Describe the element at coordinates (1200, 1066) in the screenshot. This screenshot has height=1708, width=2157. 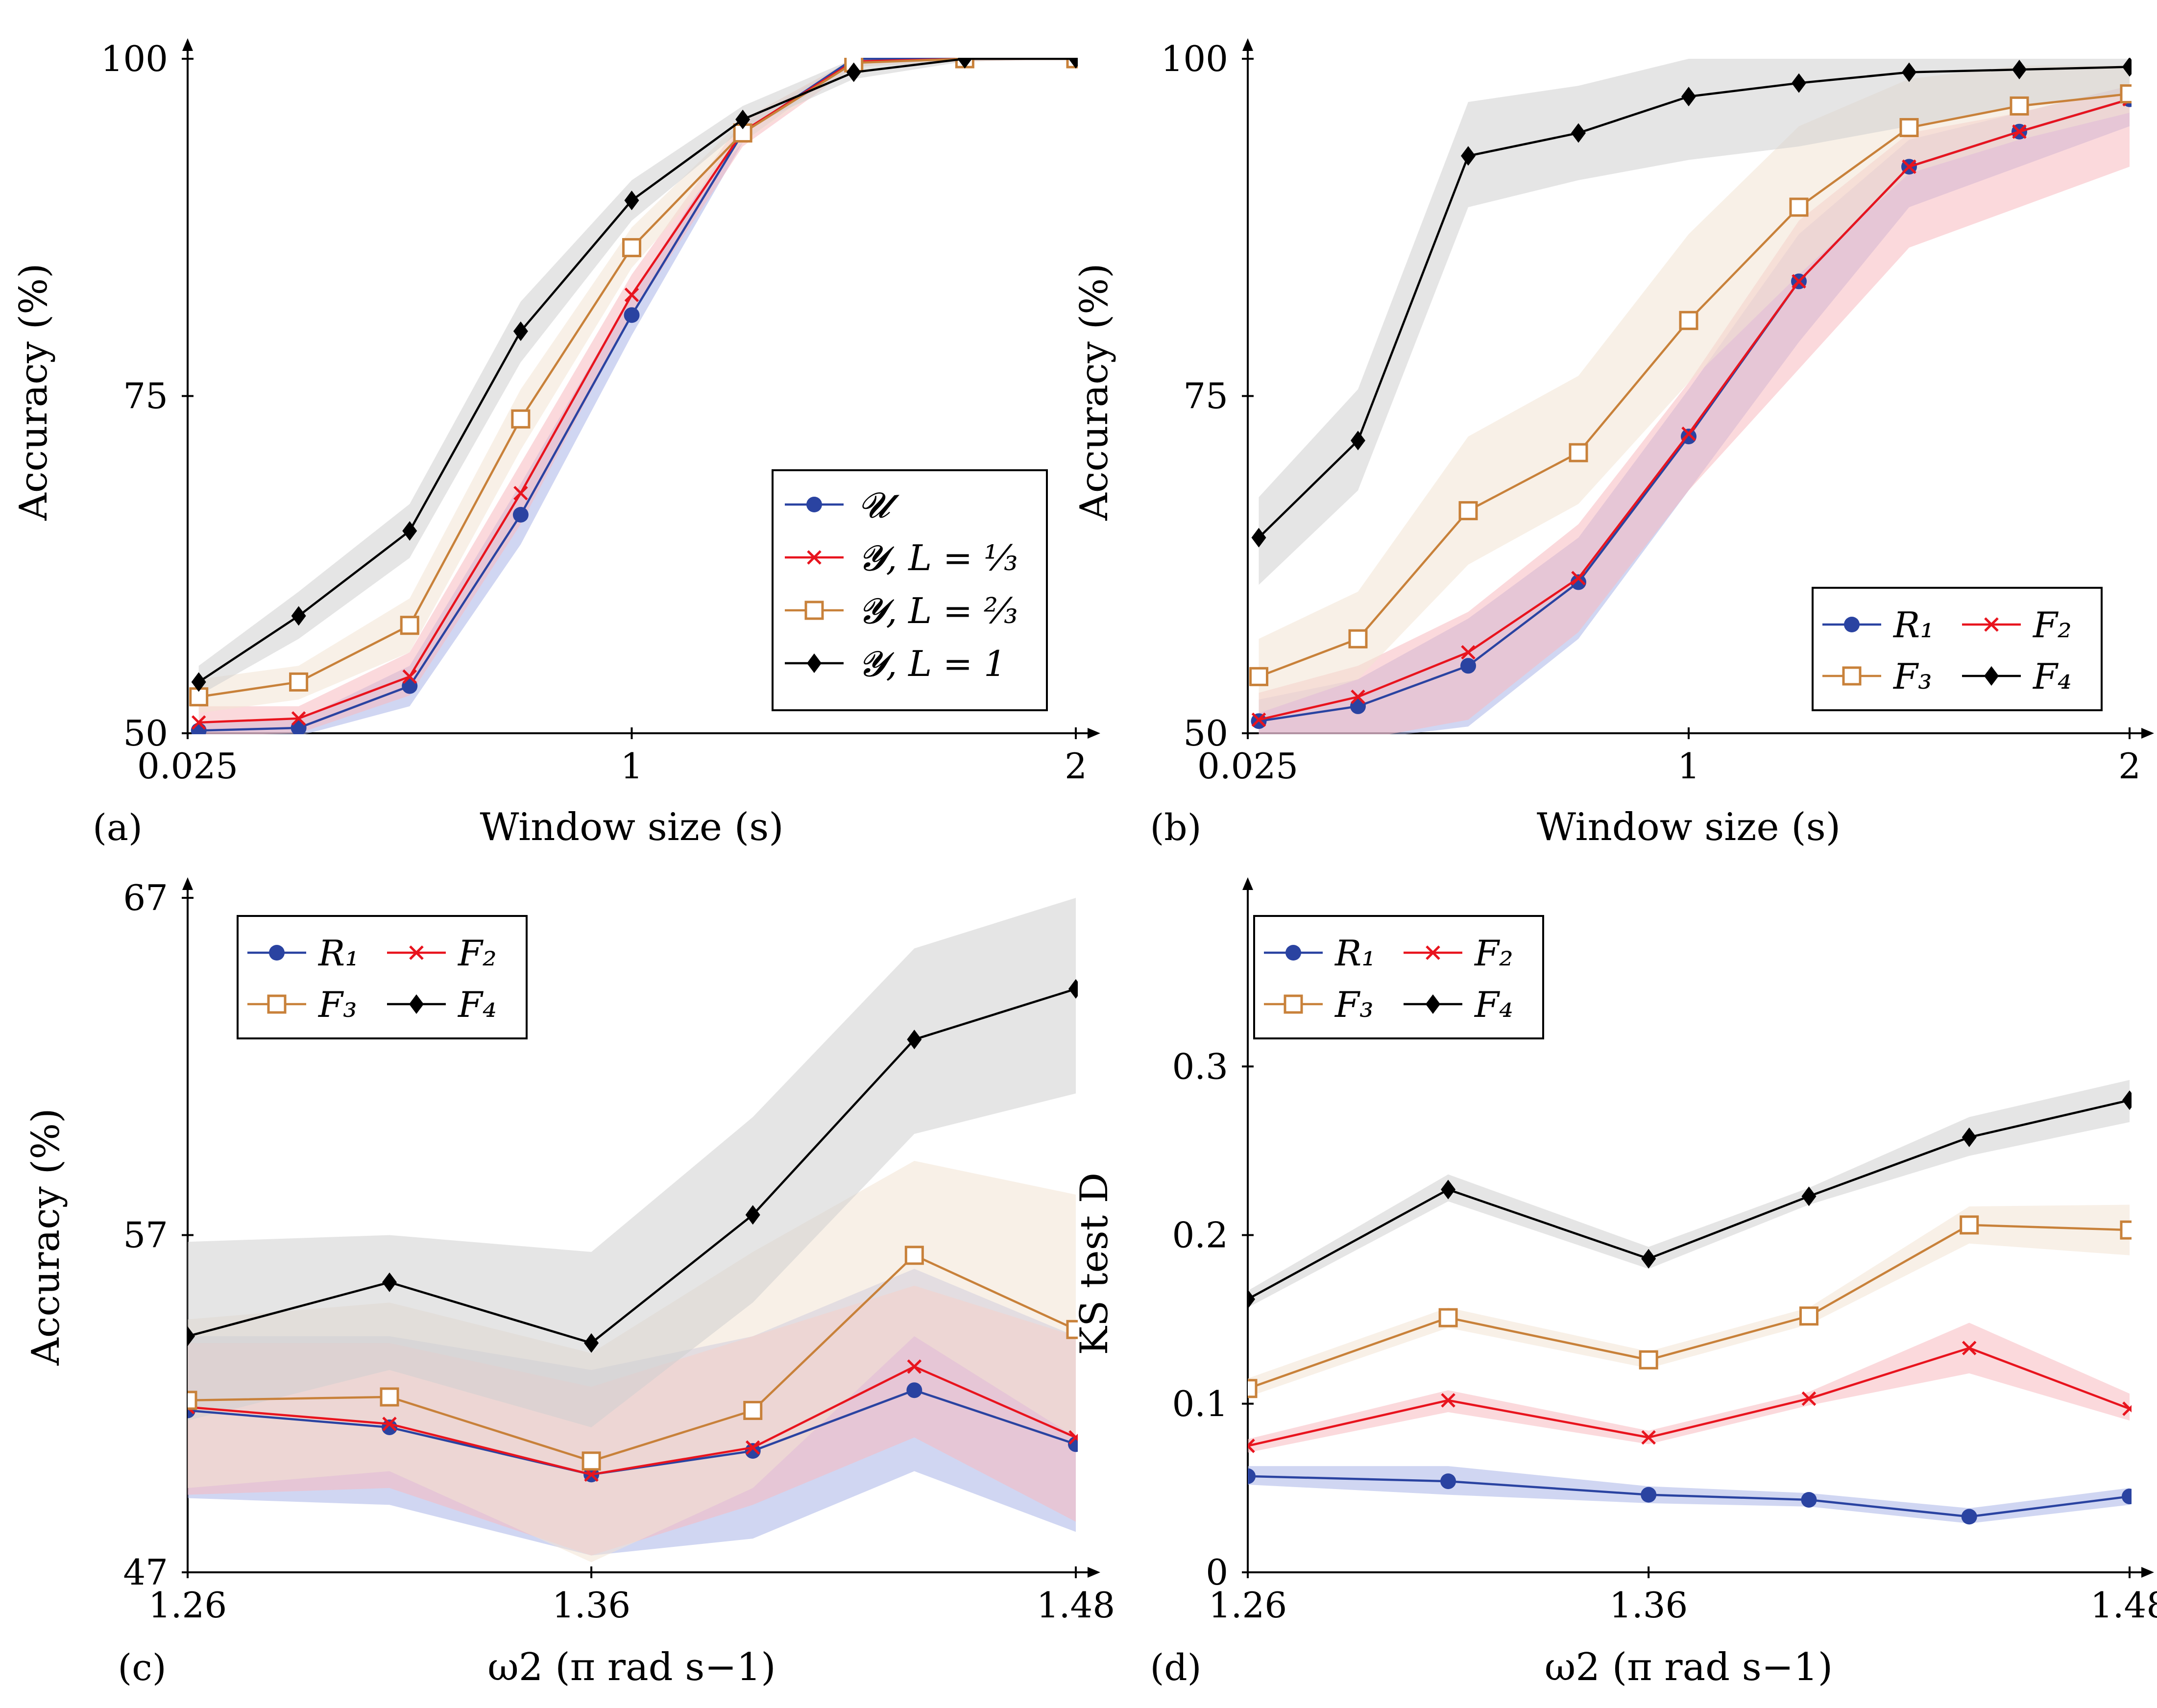
I see `y-tick-label: 0.3` at that location.